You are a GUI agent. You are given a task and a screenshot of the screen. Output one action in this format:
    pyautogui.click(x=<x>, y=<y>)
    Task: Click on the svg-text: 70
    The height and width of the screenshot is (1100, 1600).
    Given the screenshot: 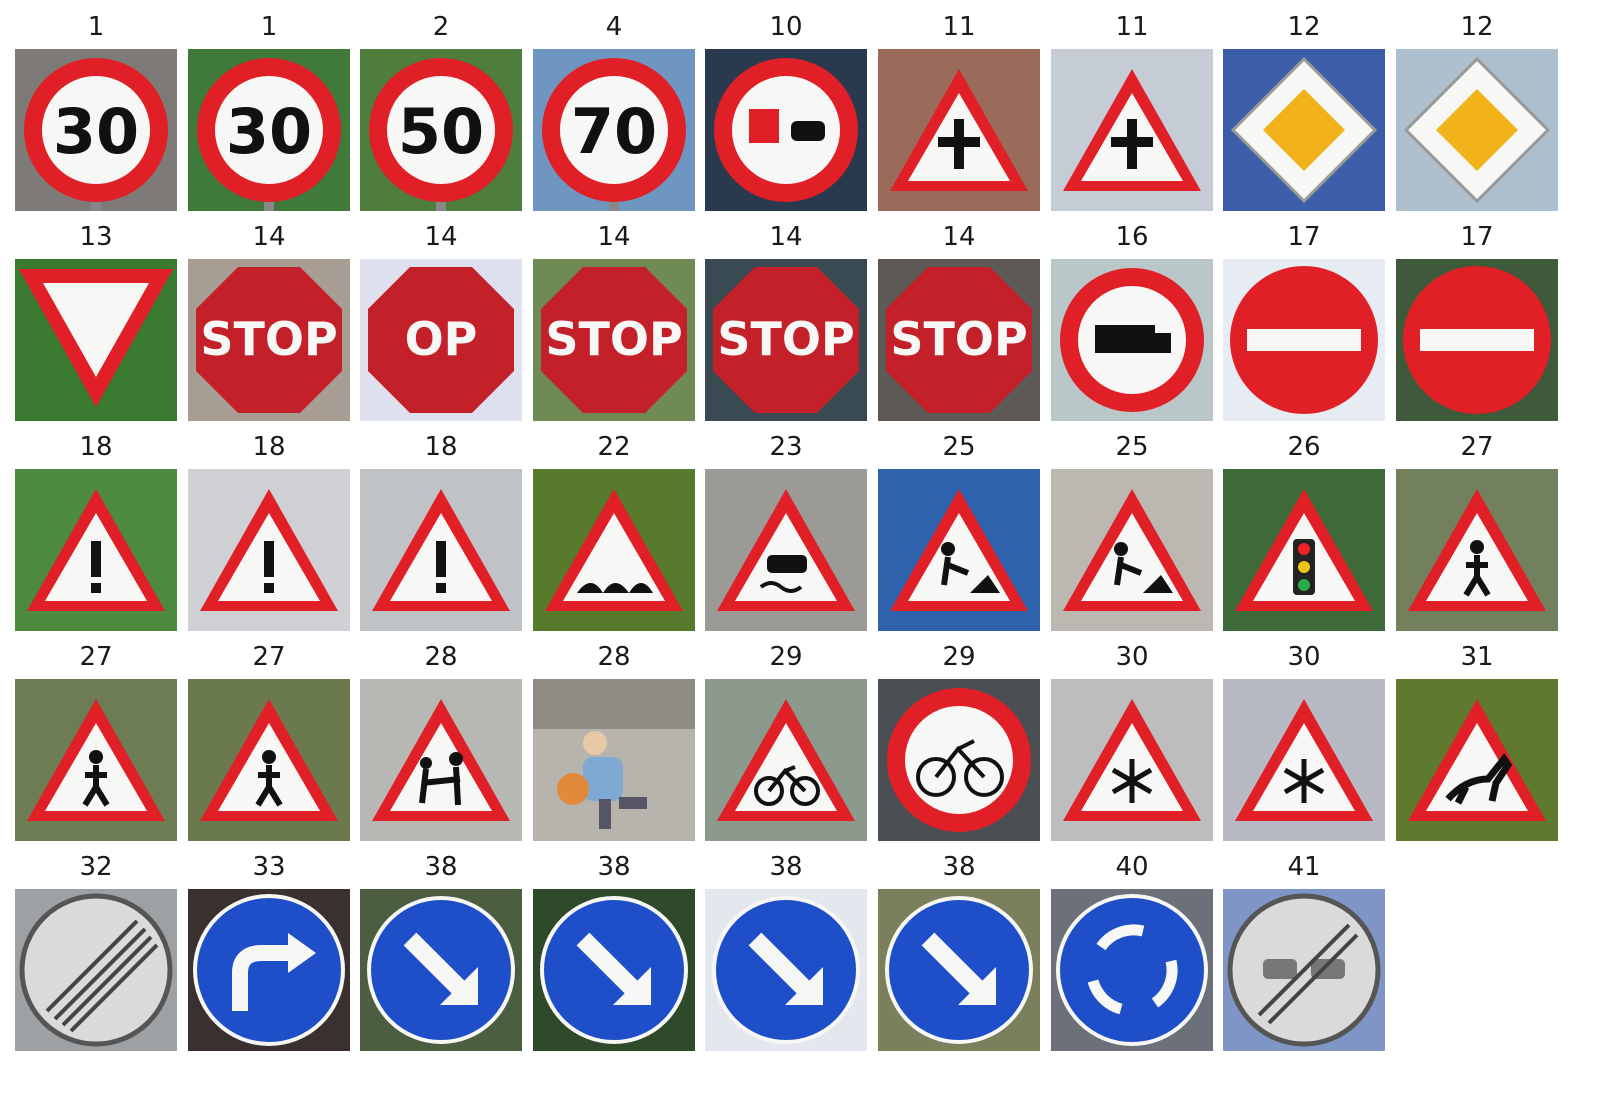 What is the action you would take?
    pyautogui.click(x=614, y=131)
    